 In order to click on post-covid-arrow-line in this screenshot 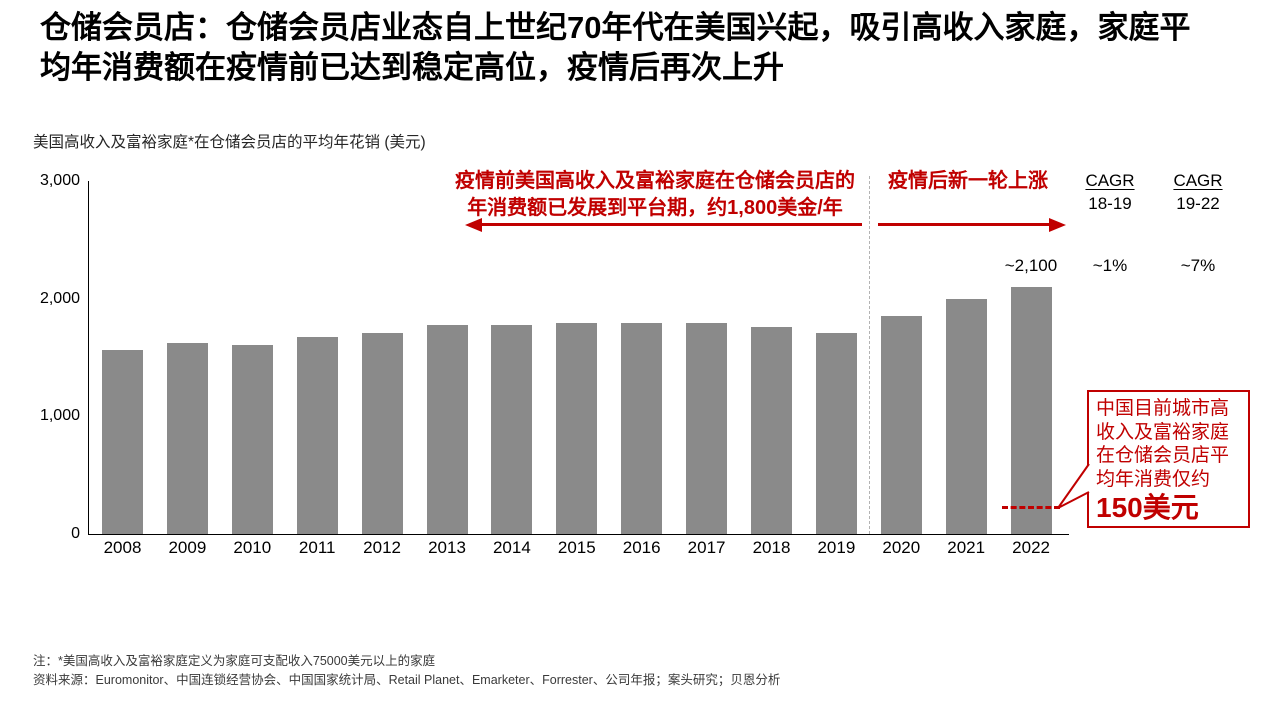, I will do `click(964, 224)`.